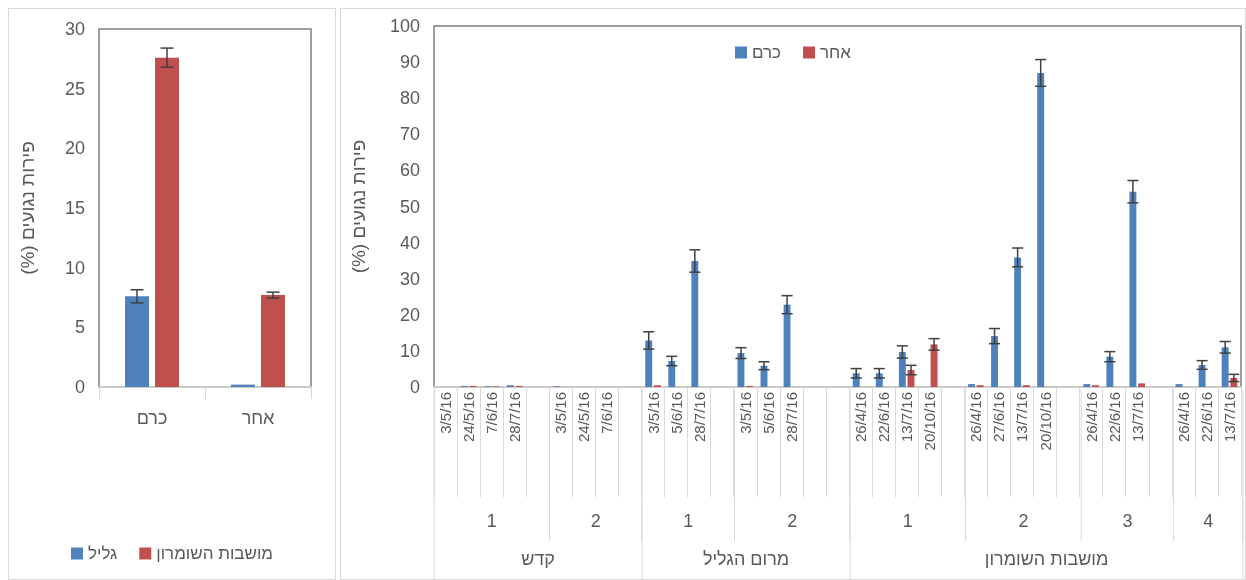 The image size is (1246, 580). What do you see at coordinates (999, 417) in the screenshot?
I see `x-tick-label: 27/6/16` at bounding box center [999, 417].